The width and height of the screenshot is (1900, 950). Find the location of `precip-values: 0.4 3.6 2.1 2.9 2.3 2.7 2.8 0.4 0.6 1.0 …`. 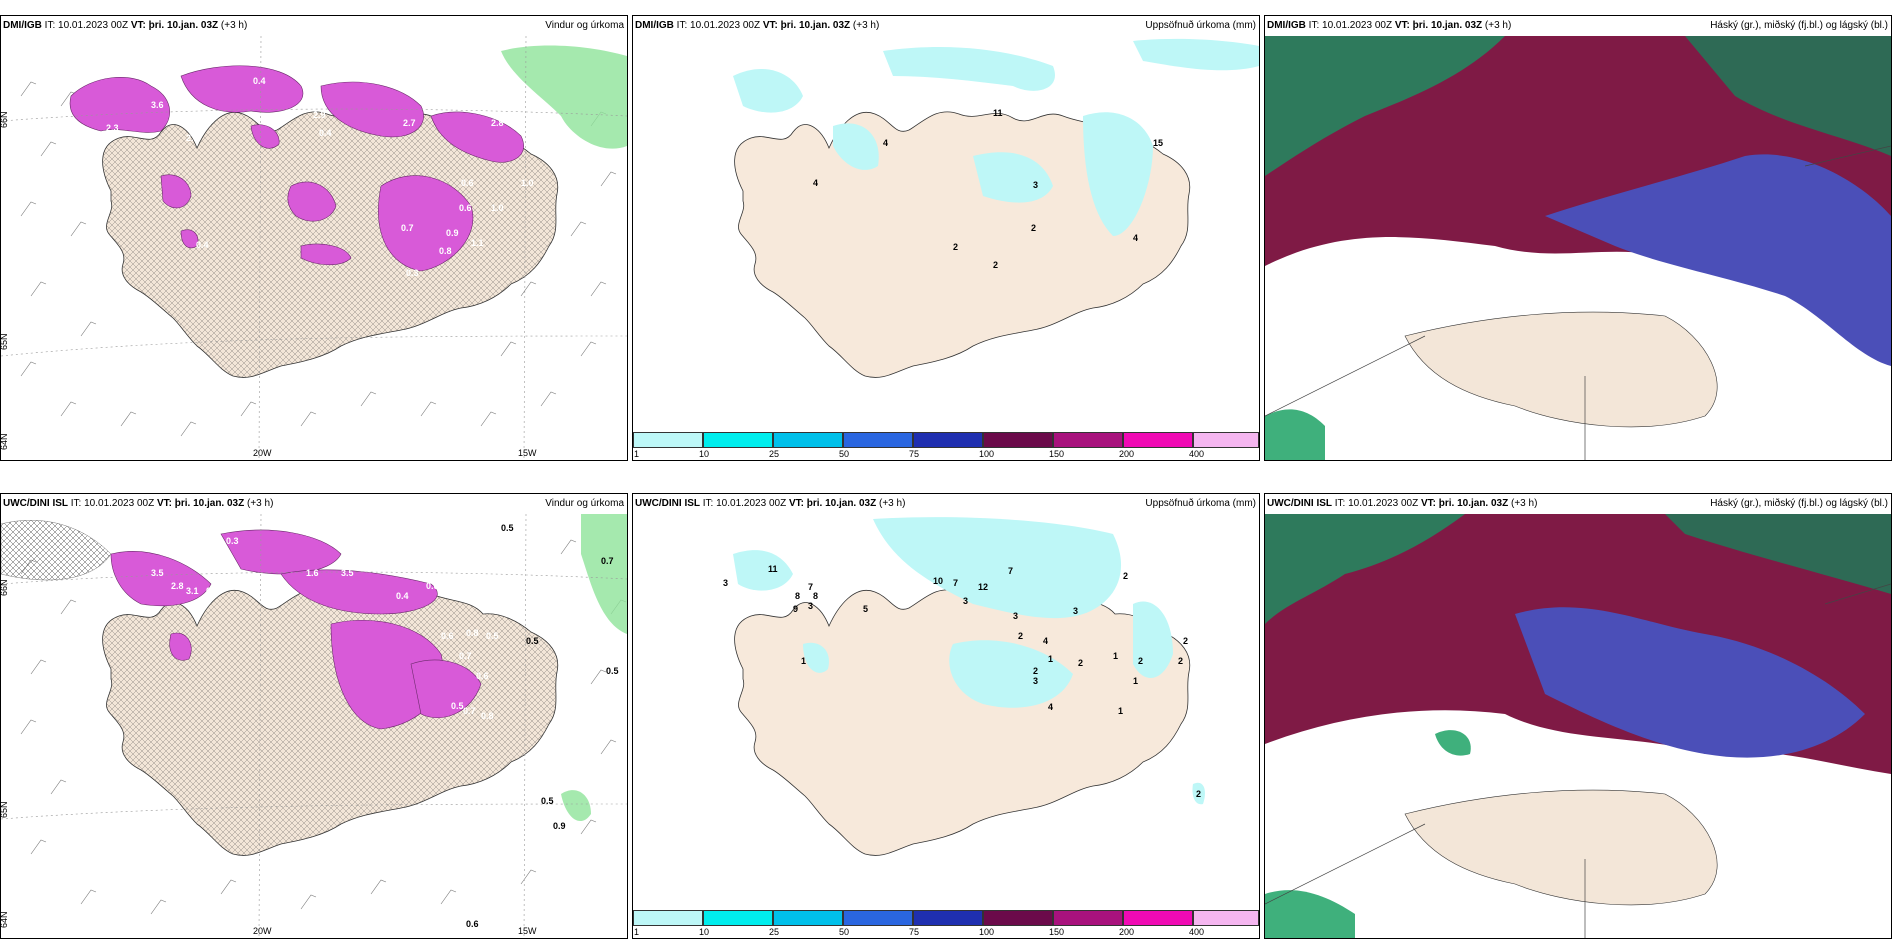

precip-values: 0.4 3.6 2.1 2.9 2.3 2.7 2.8 0.4 0.6 1.0 … is located at coordinates (320, 177).